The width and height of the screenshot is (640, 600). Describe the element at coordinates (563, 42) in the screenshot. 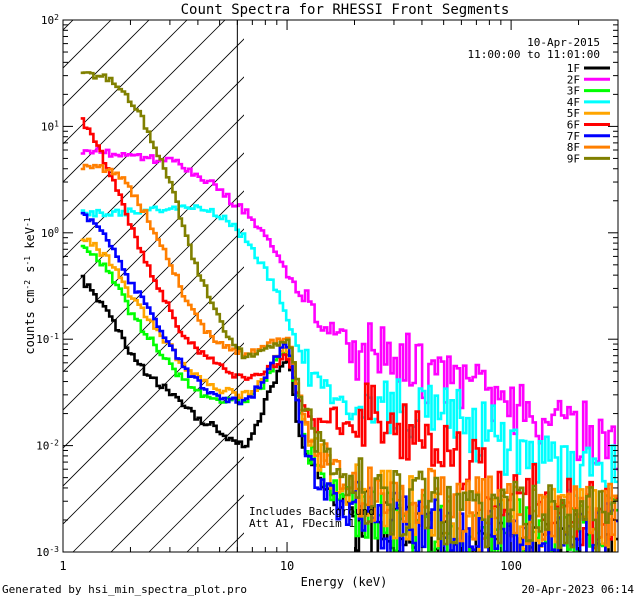

I see `date-label: 10-Apr-2015` at that location.